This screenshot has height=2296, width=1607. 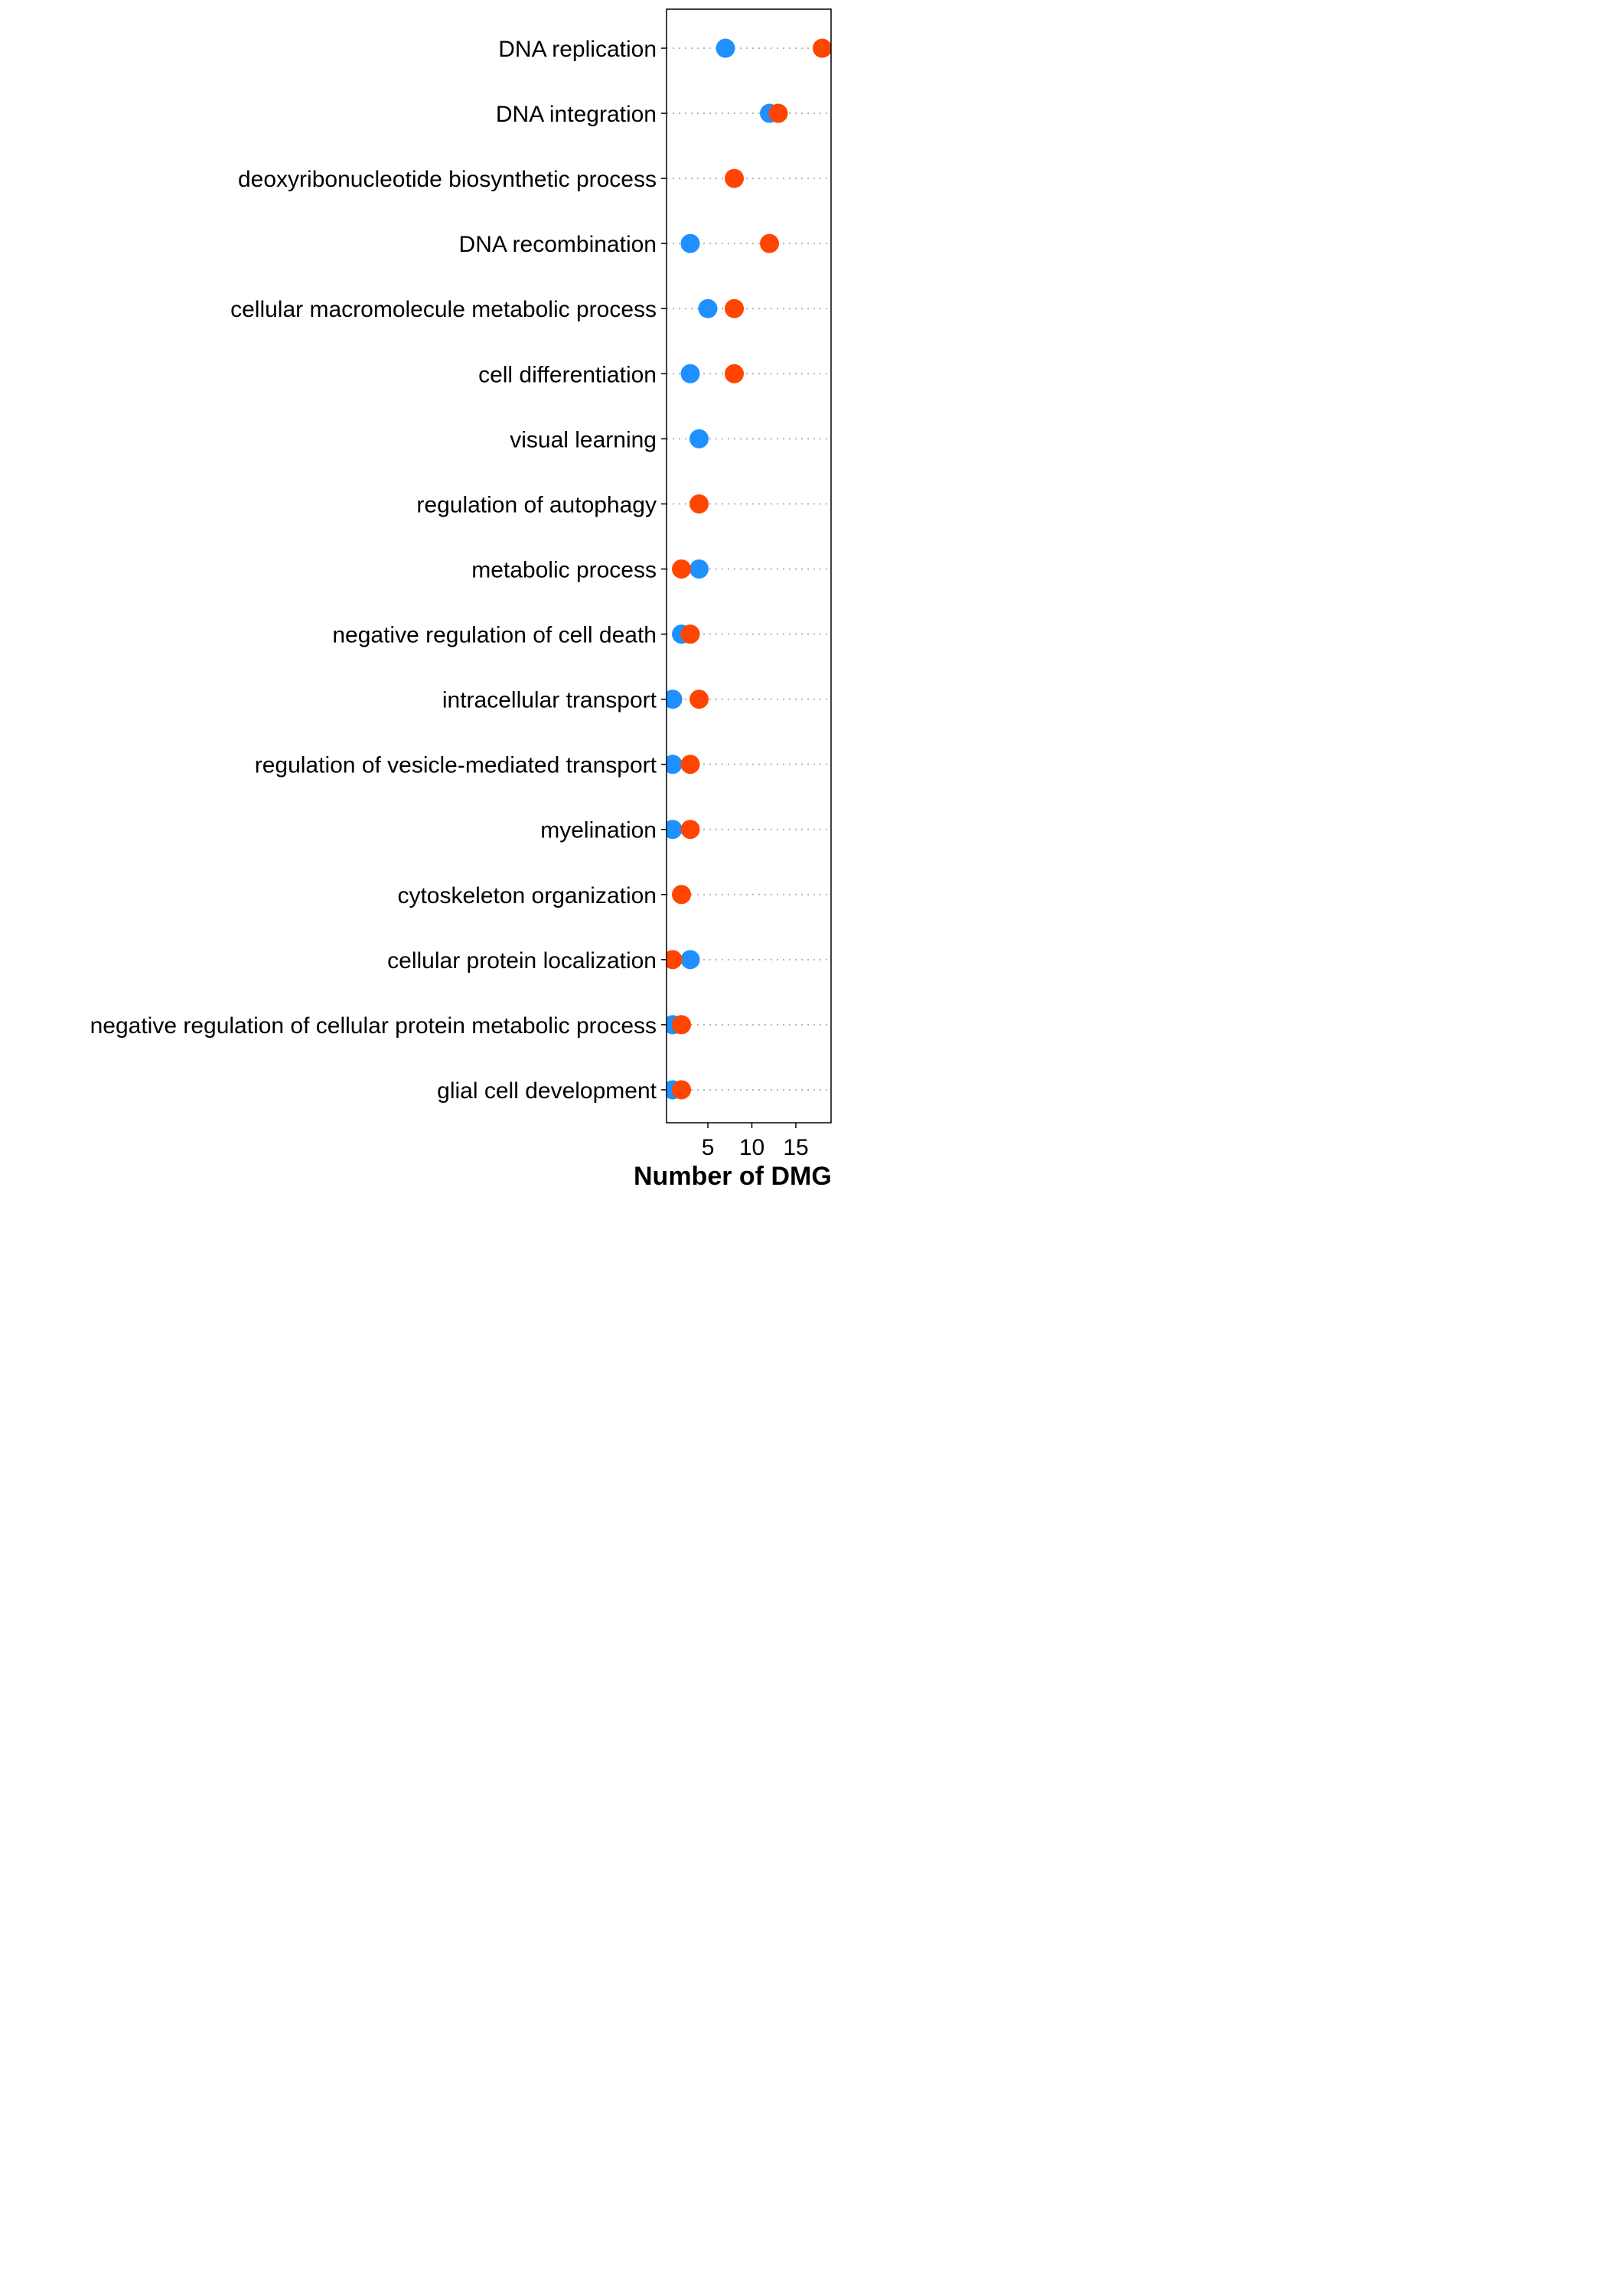 I want to click on category-label: deoxyribonucleotide biosynthetic process, so click(x=447, y=179).